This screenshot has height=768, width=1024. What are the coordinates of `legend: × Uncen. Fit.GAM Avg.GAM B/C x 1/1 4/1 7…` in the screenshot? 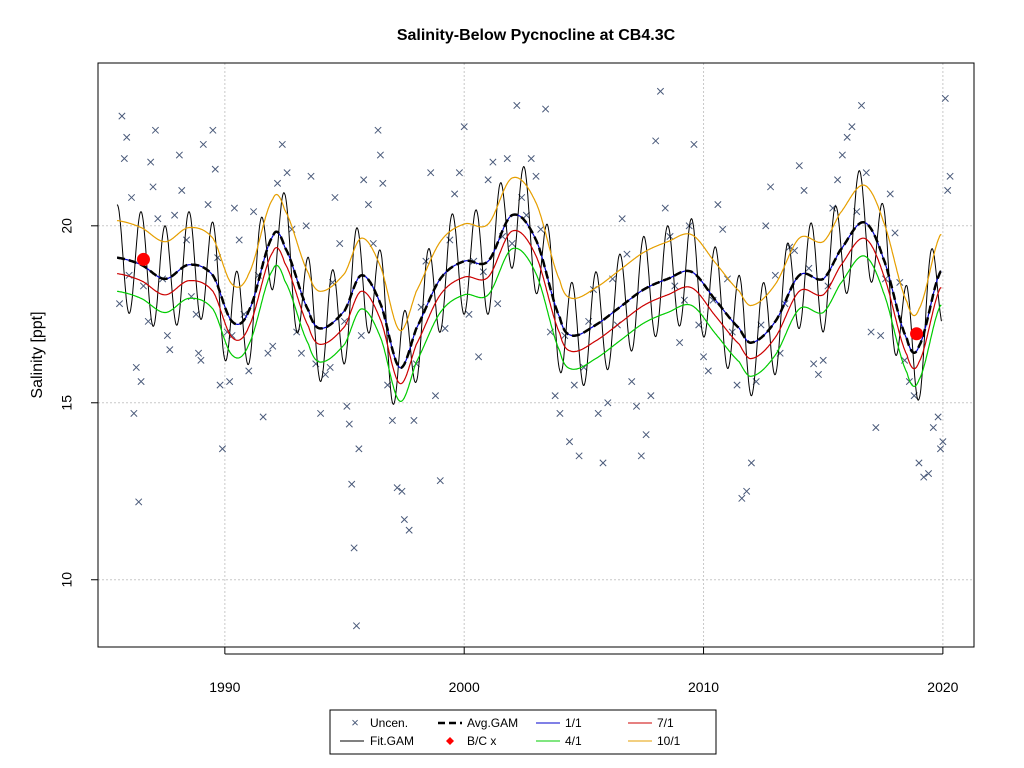 It's located at (523, 732).